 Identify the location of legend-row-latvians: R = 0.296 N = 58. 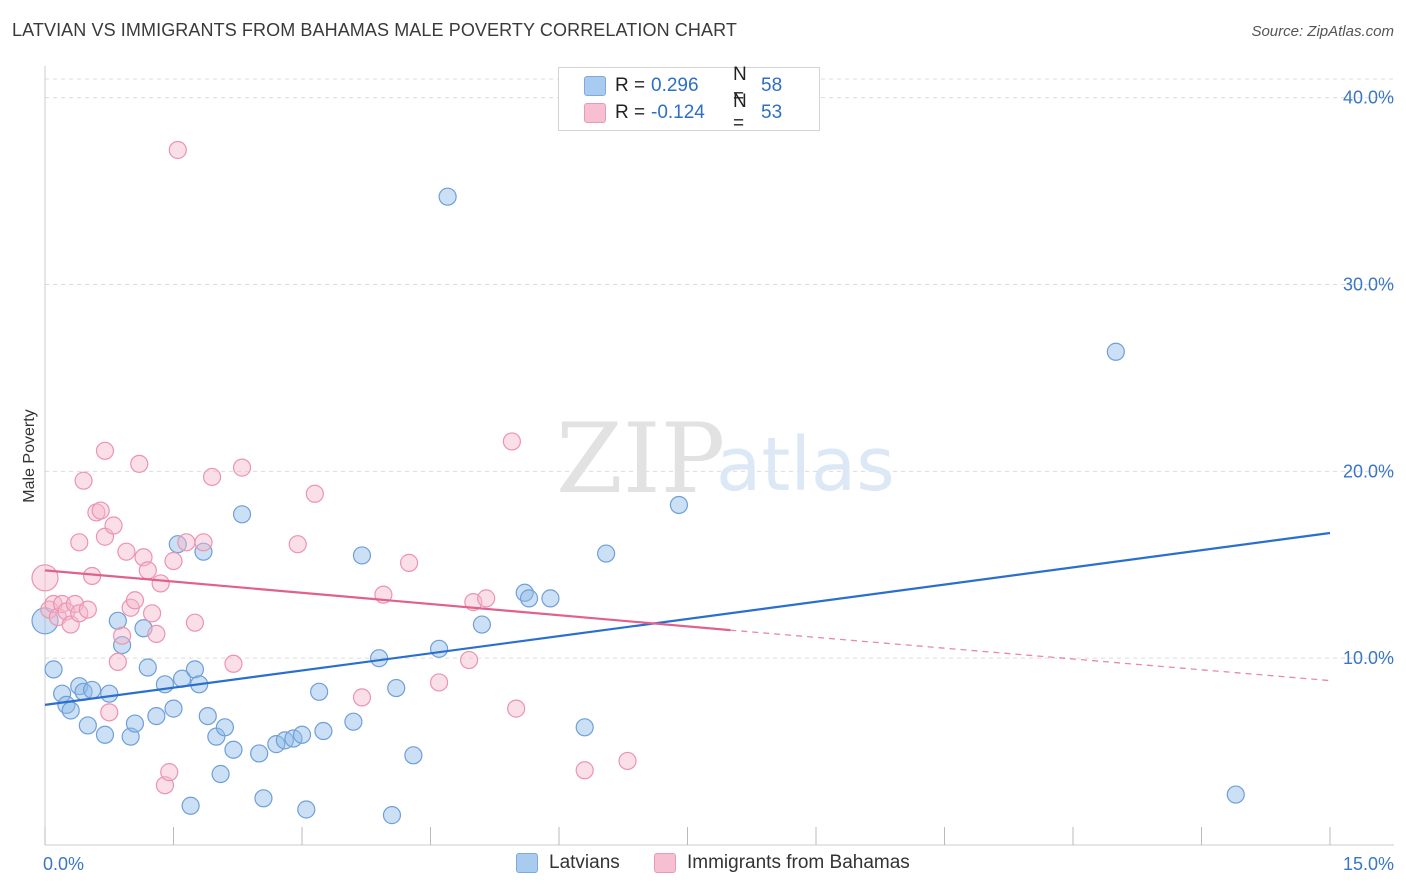
(683, 85).